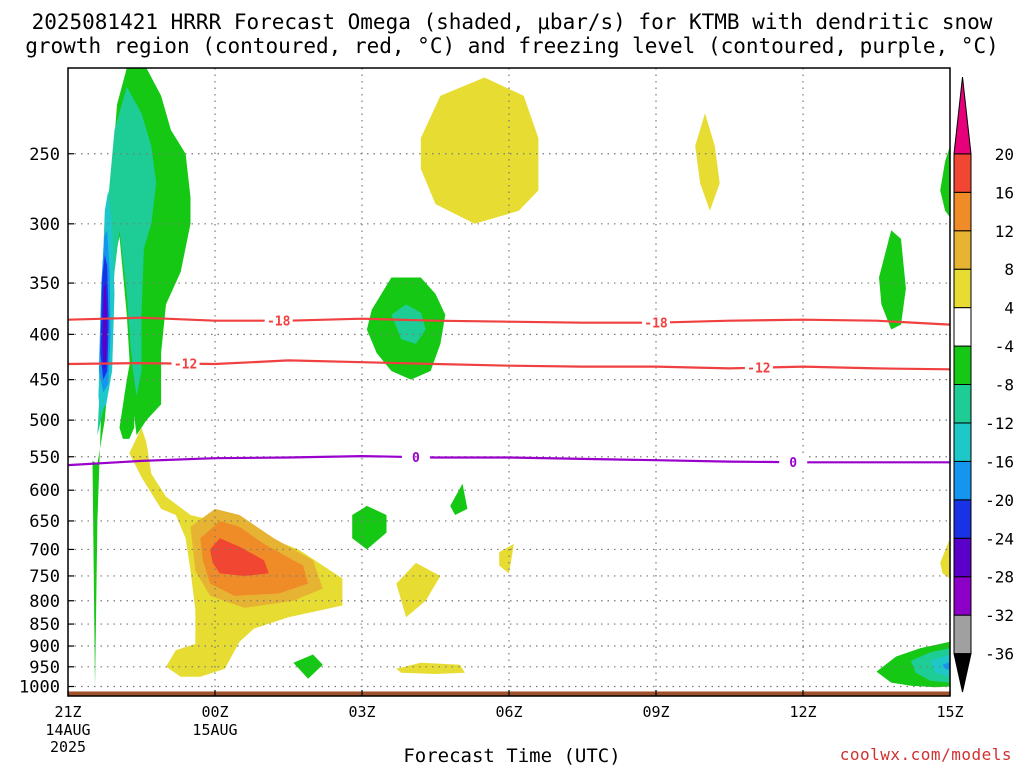 The image size is (1024, 768). Describe the element at coordinates (361, 712) in the screenshot. I see `x-tick-label: 03Z` at that location.